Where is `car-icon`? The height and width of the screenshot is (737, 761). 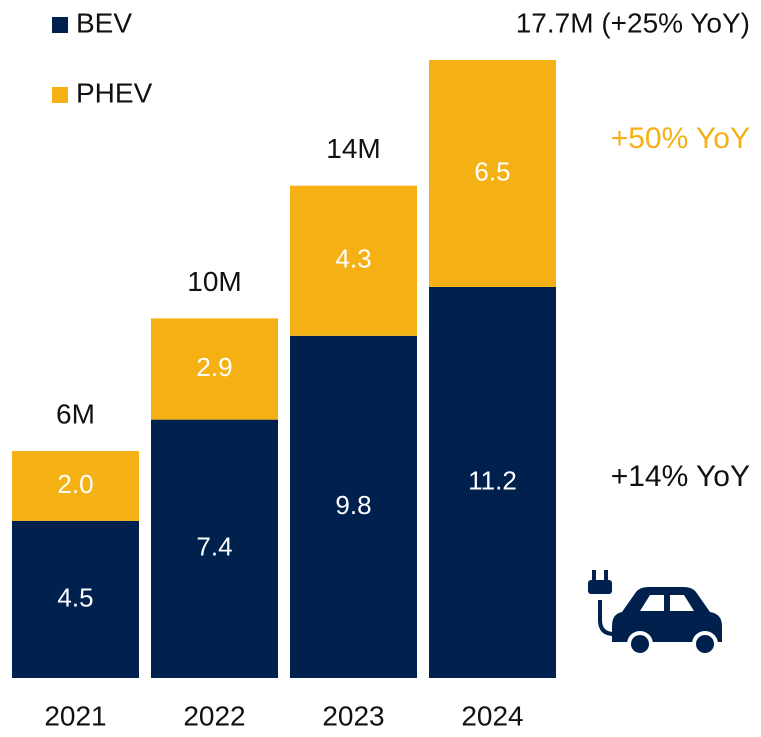 car-icon is located at coordinates (655, 613).